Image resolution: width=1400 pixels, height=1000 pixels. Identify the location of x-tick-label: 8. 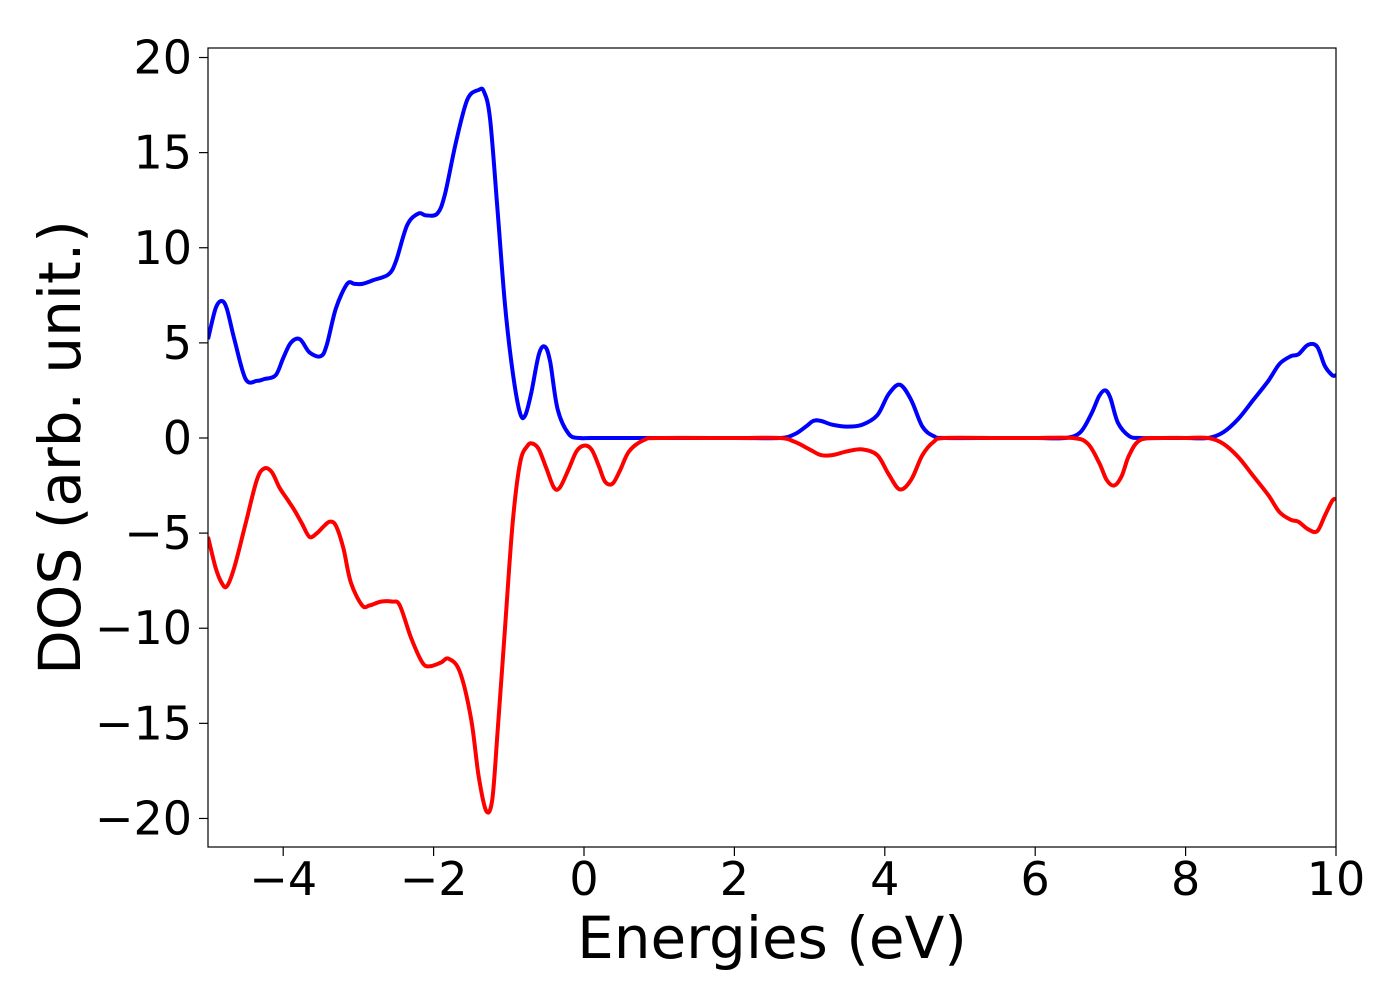
(1185, 879).